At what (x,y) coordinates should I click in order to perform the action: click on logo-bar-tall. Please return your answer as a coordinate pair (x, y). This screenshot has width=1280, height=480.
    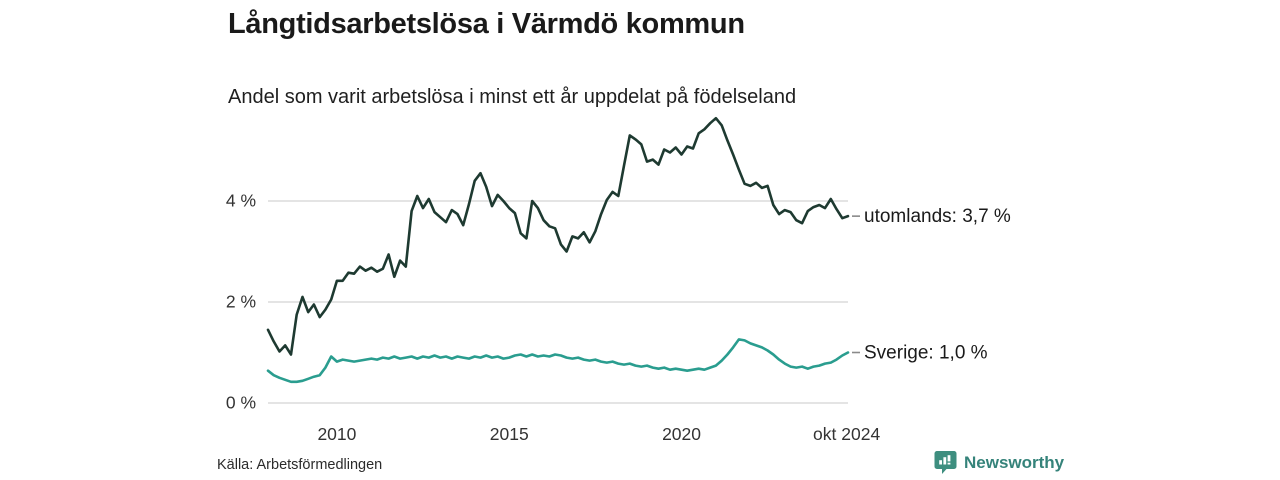
    Looking at the image, I should click on (945, 461).